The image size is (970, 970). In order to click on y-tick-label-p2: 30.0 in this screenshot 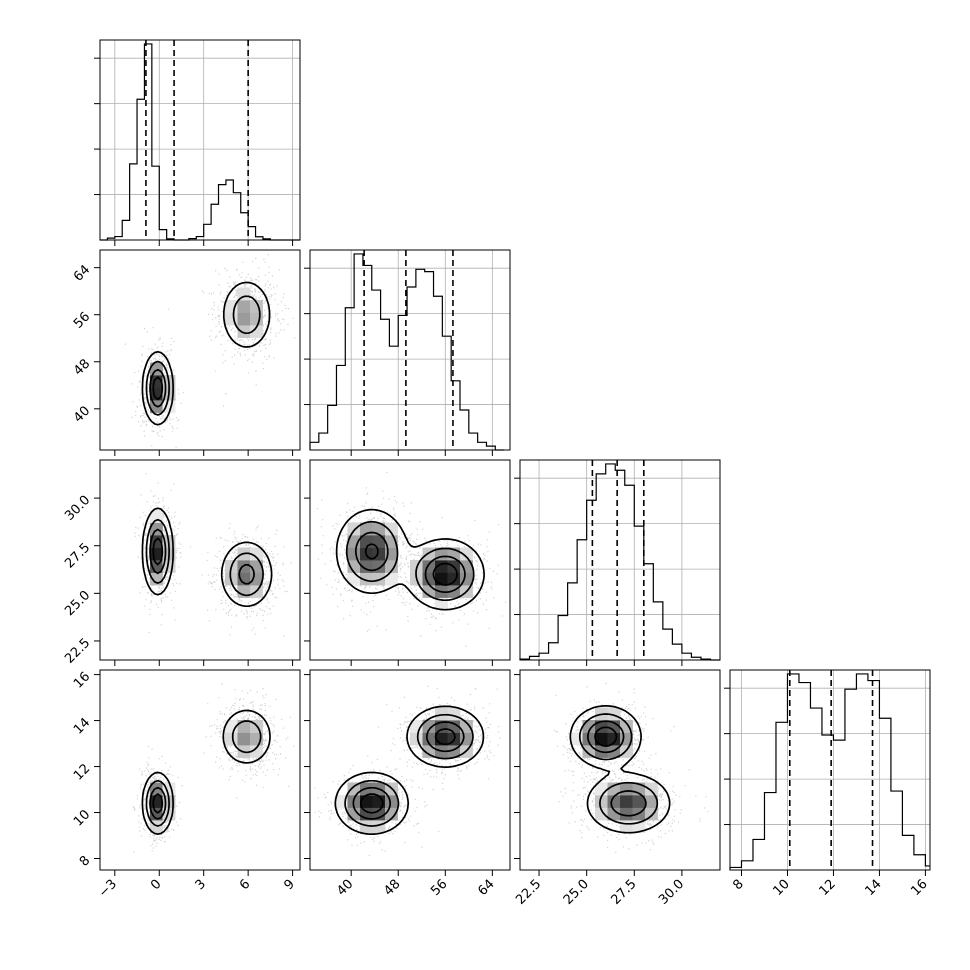, I will do `click(77, 508)`.